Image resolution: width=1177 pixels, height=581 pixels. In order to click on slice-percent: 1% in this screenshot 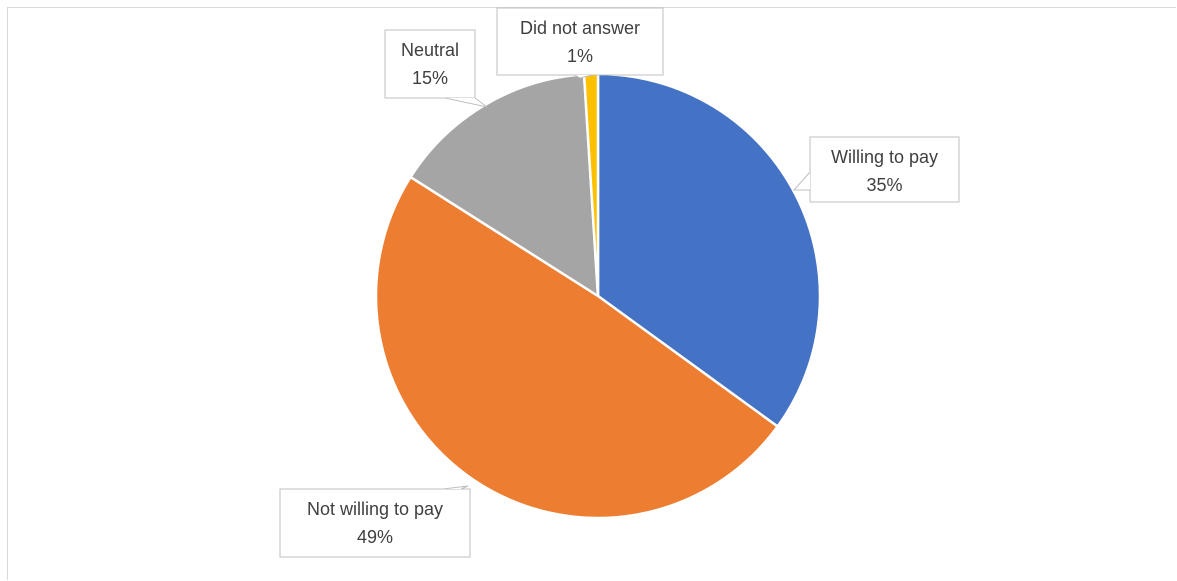, I will do `click(580, 56)`.